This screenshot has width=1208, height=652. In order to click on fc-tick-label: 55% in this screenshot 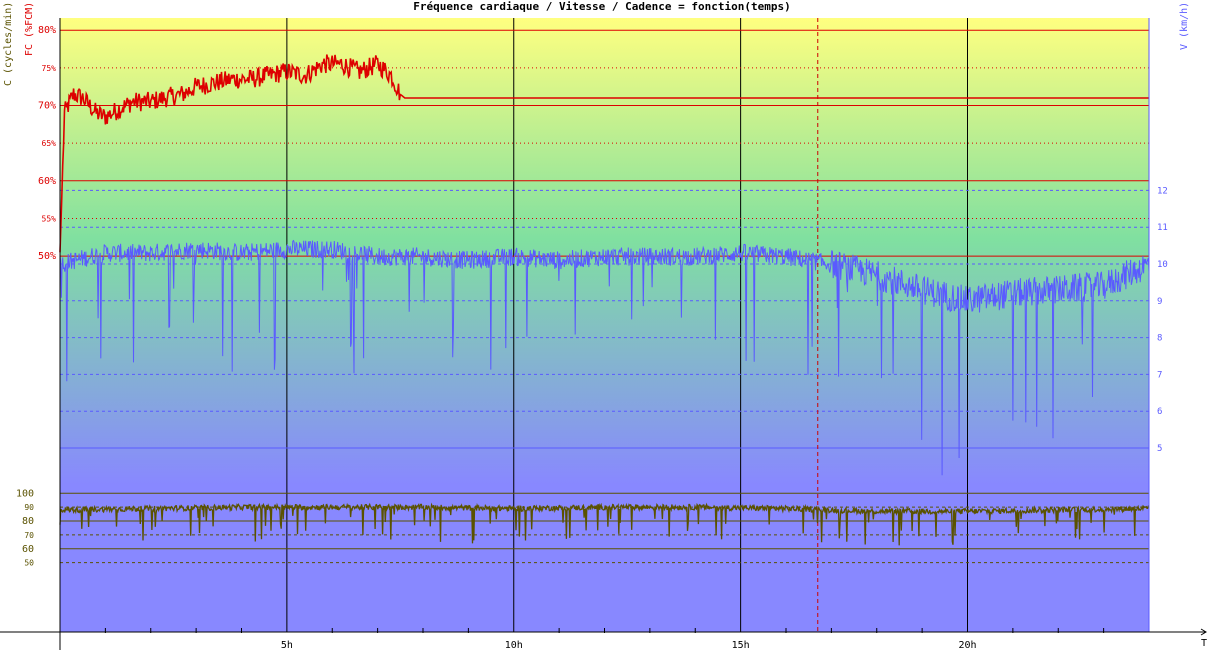, I will do `click(49, 218)`.